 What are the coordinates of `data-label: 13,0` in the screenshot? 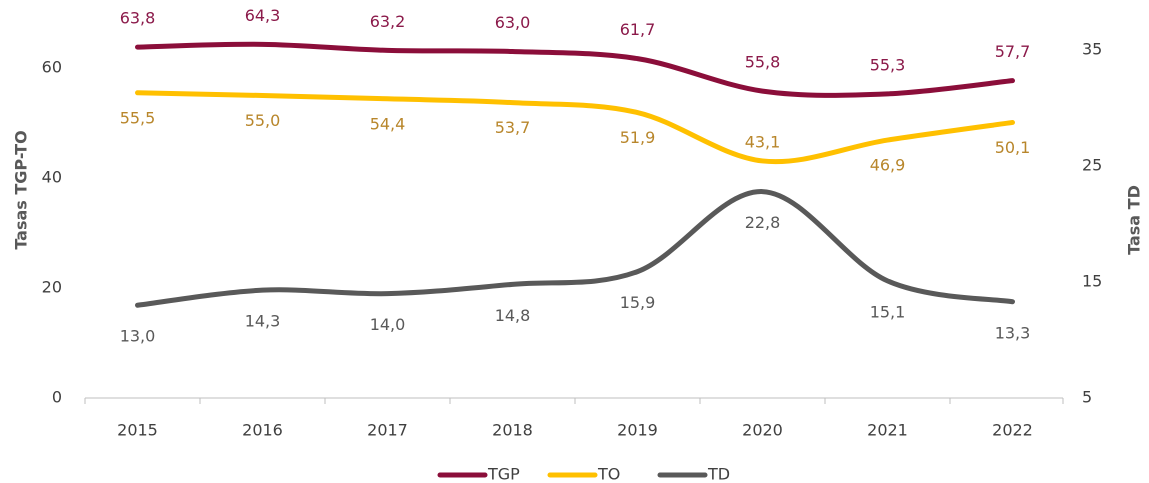 It's located at (138, 336).